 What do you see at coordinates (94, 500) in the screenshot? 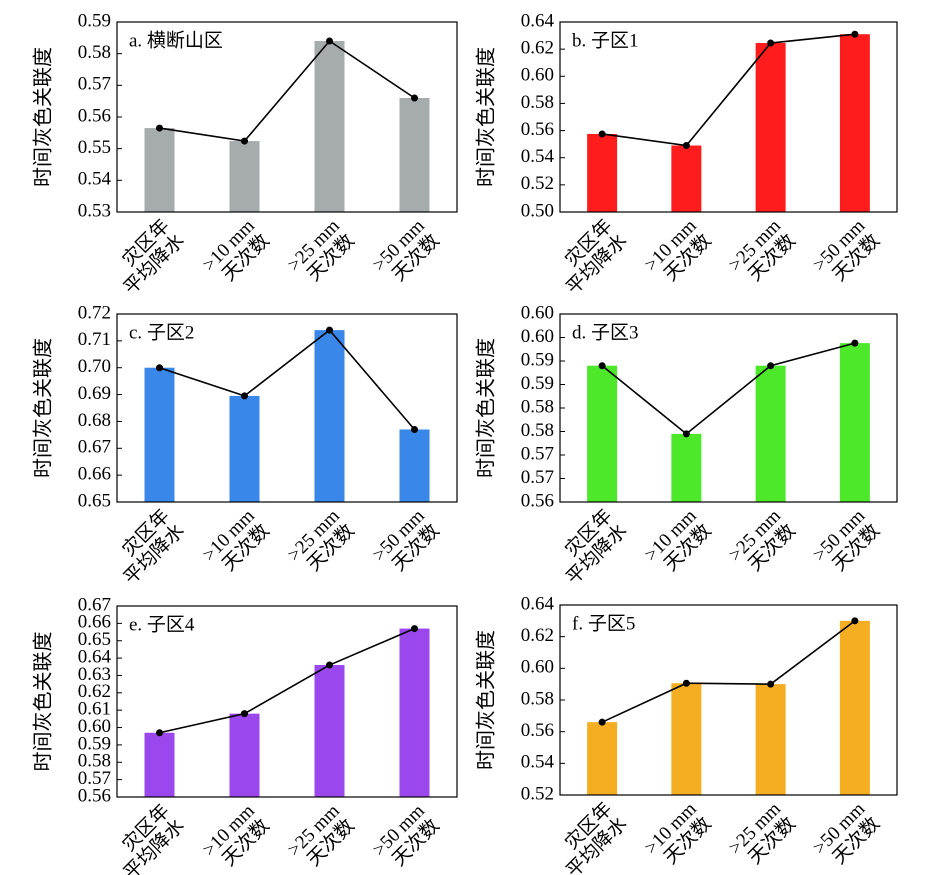
I see `y-tick-label: 0.65` at bounding box center [94, 500].